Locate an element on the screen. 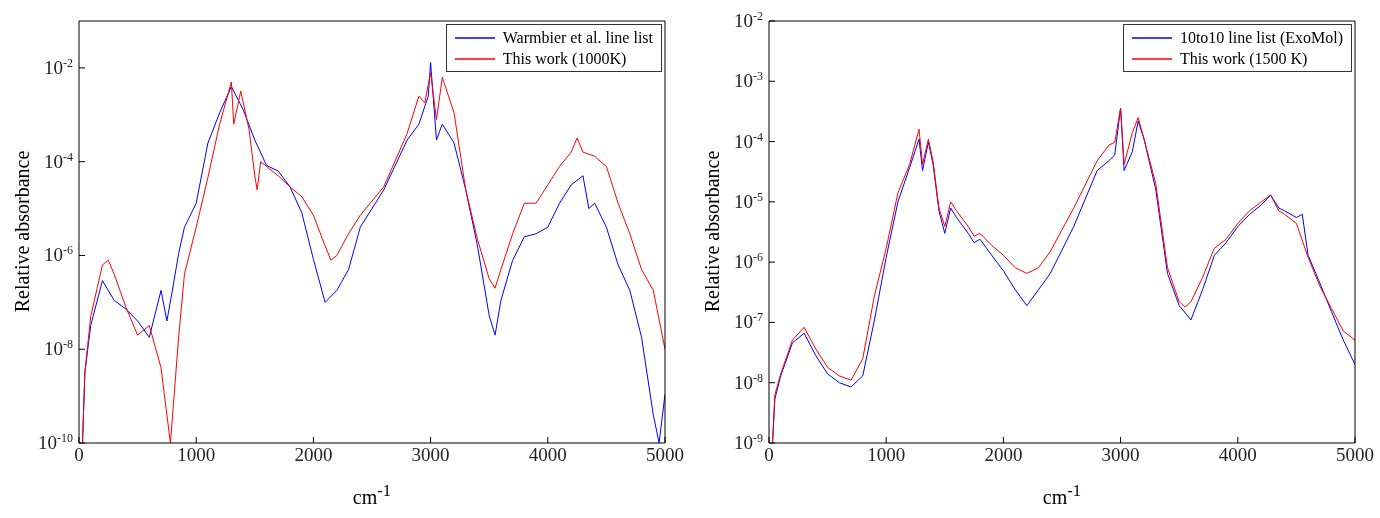  y-tick-label: 10$^{-3}$ is located at coordinates (748, 80).